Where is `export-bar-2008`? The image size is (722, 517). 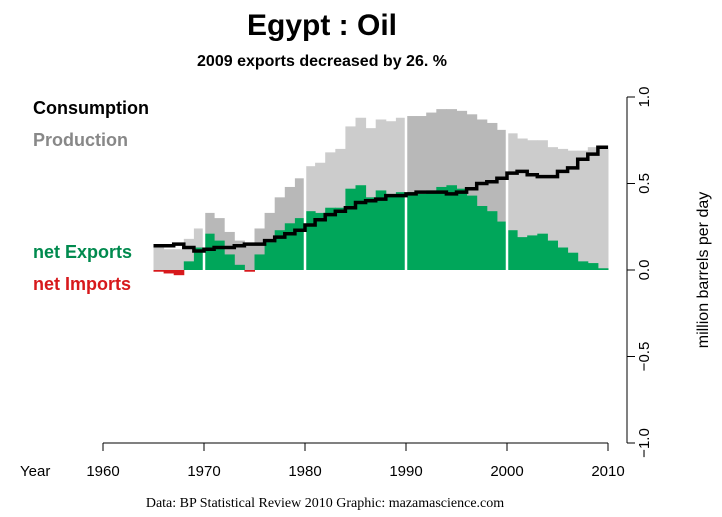
export-bar-2008 is located at coordinates (593, 266).